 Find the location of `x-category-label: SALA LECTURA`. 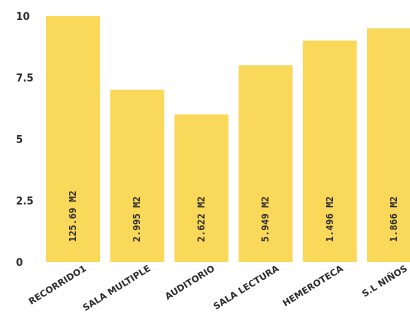

x-category-label: SALA LECTURA is located at coordinates (246, 288).